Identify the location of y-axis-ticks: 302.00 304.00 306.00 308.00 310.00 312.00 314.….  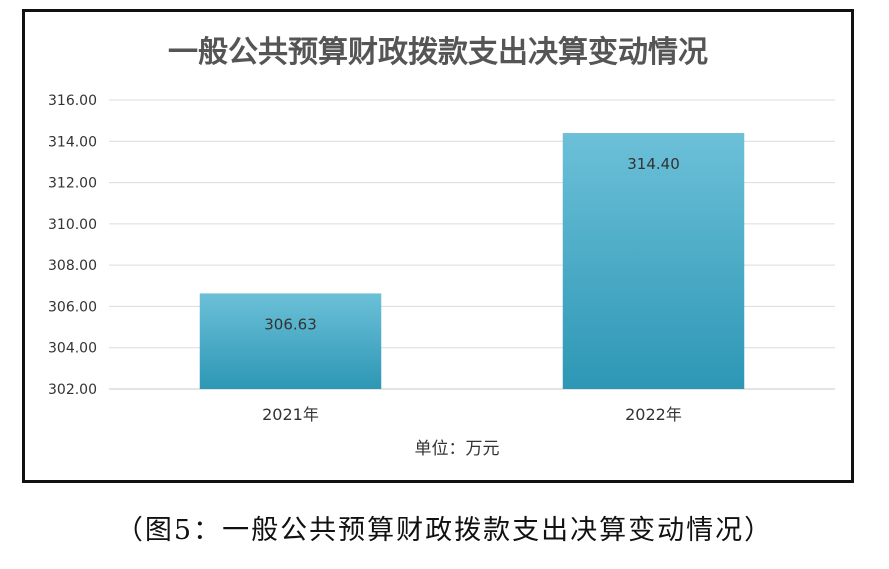
(72, 245).